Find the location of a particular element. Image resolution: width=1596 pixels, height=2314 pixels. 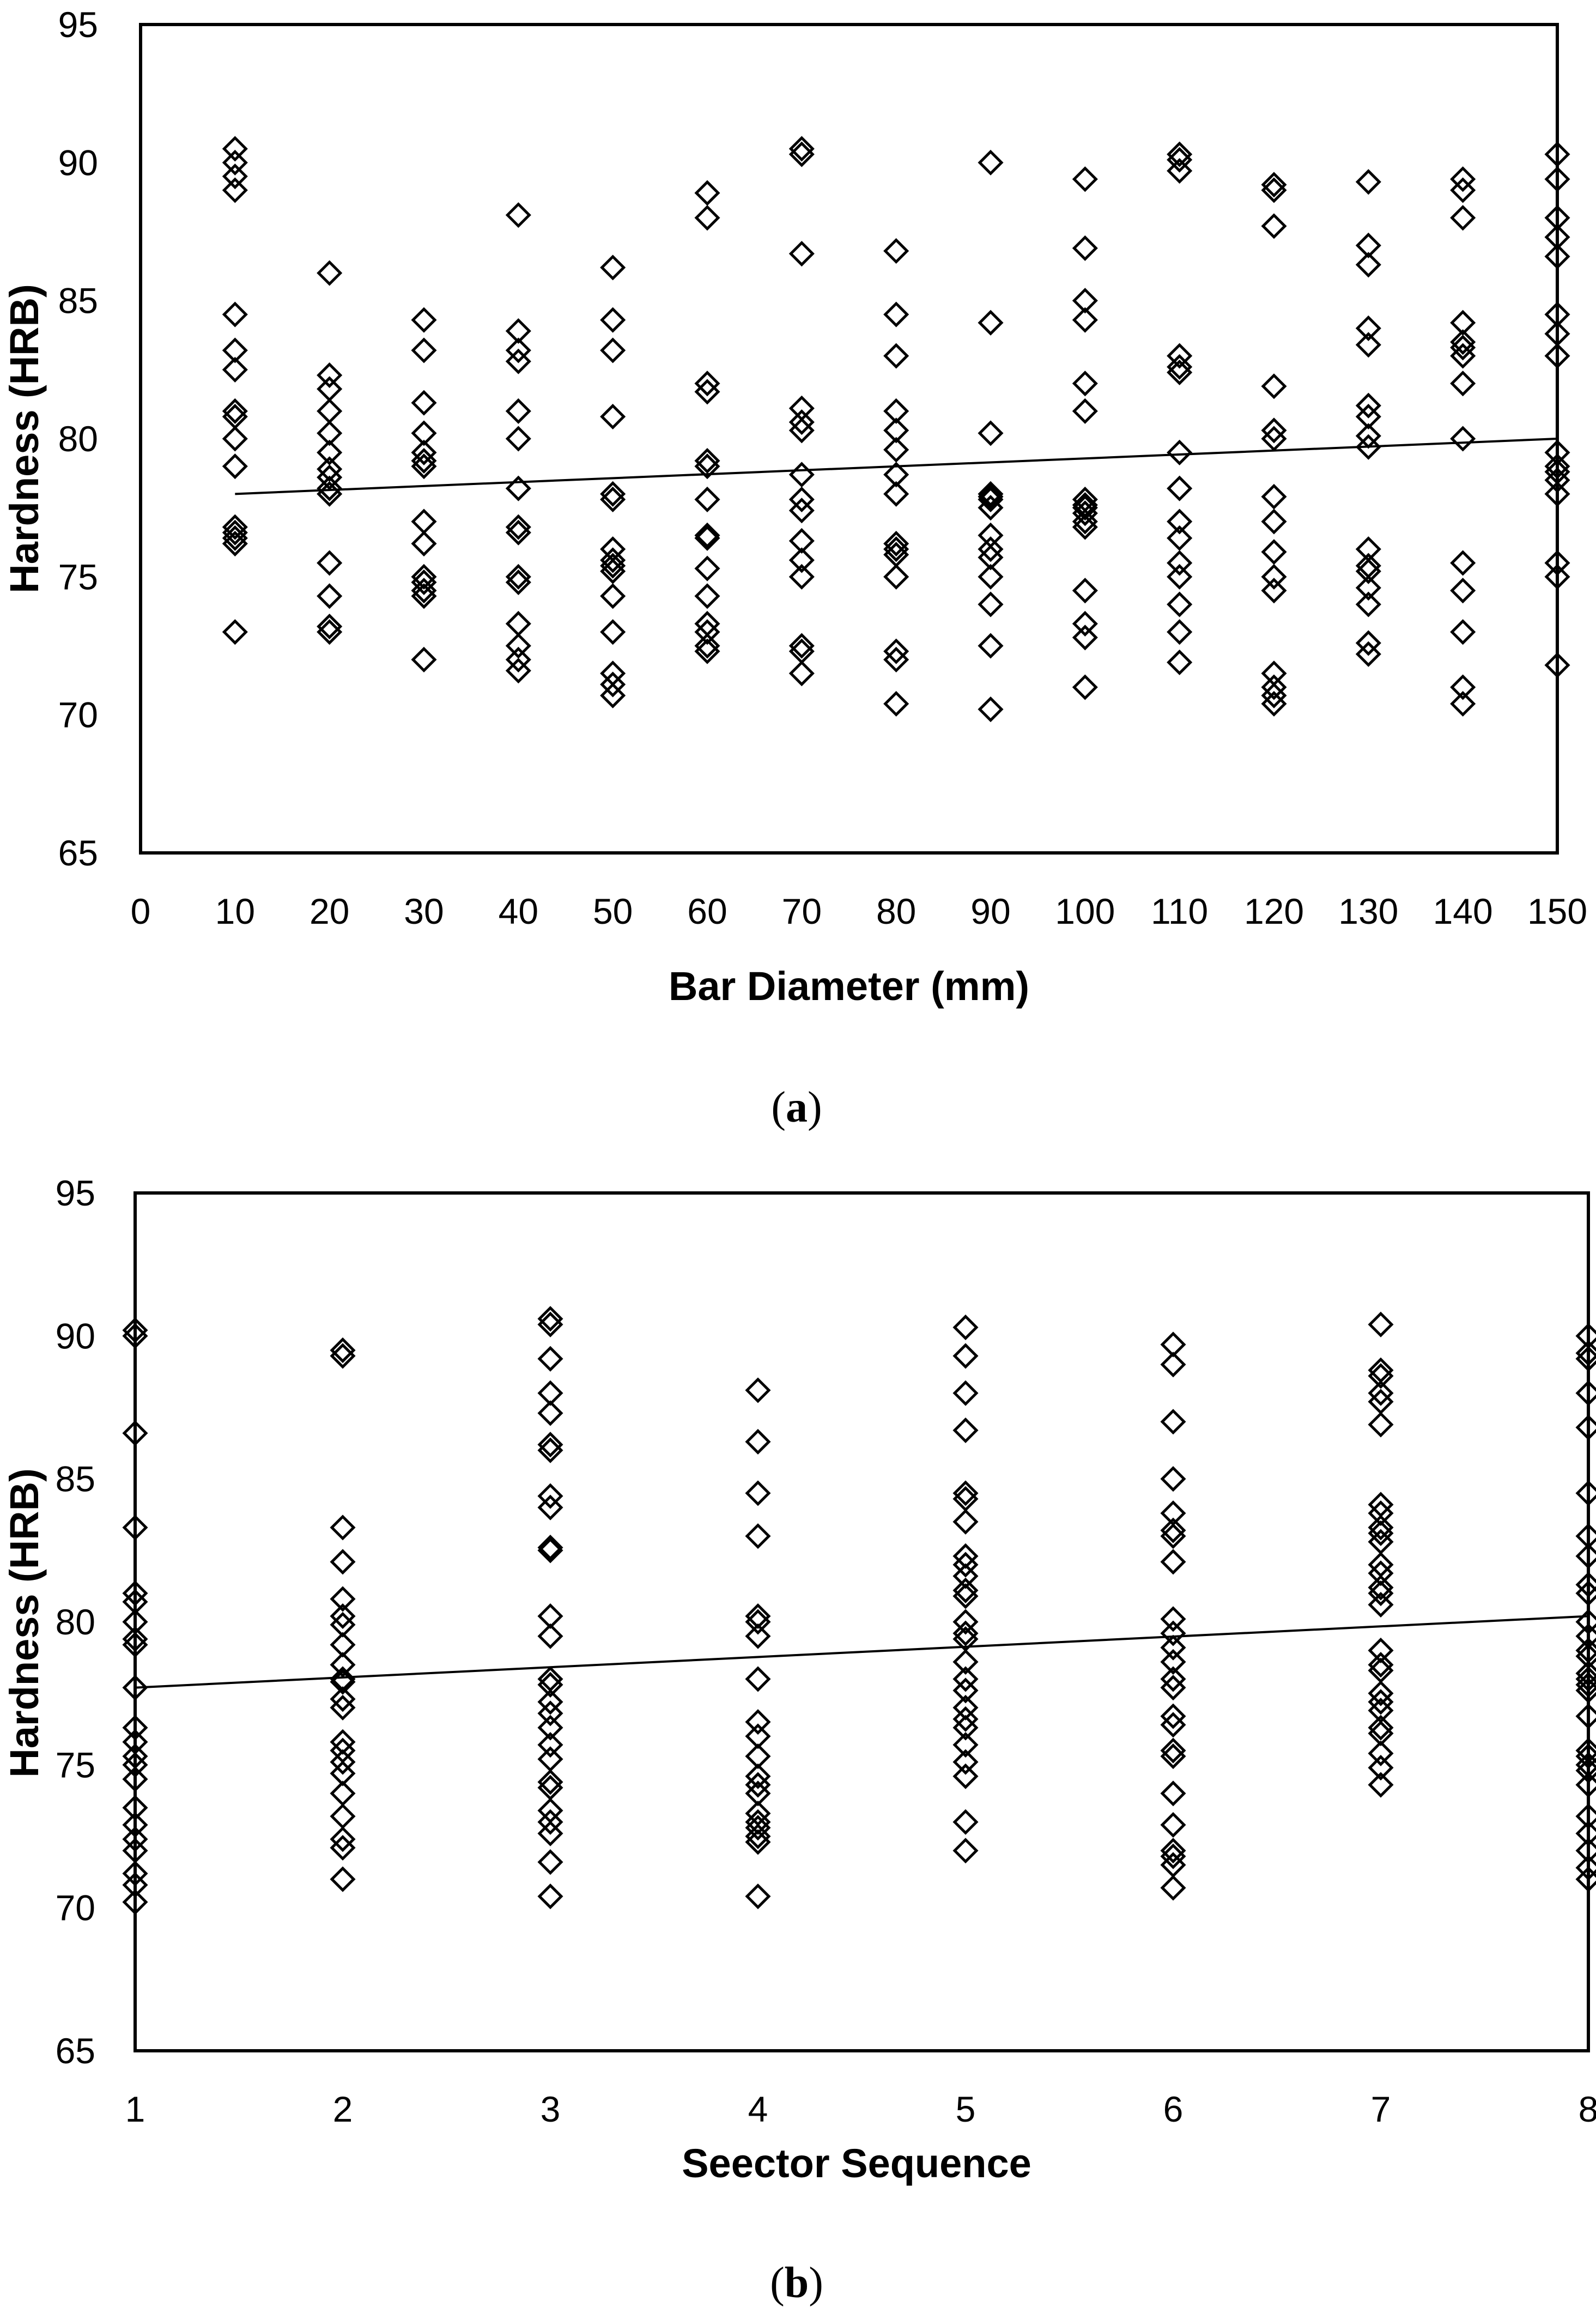

y-tick-label: 65 is located at coordinates (78, 853).